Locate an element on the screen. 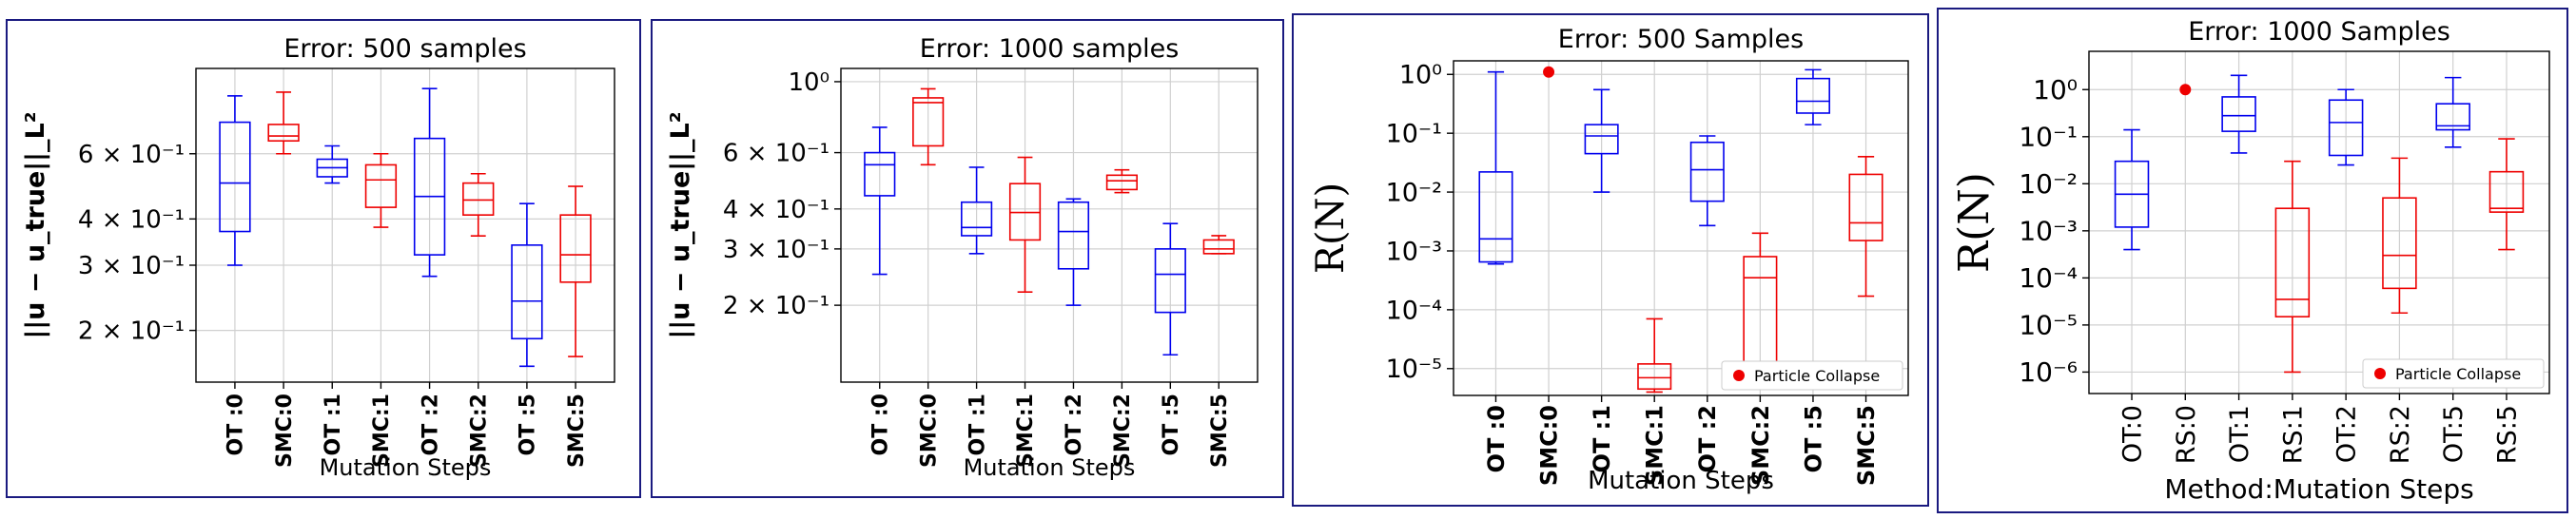  legend-label: Particle Collapse is located at coordinates (2458, 374).